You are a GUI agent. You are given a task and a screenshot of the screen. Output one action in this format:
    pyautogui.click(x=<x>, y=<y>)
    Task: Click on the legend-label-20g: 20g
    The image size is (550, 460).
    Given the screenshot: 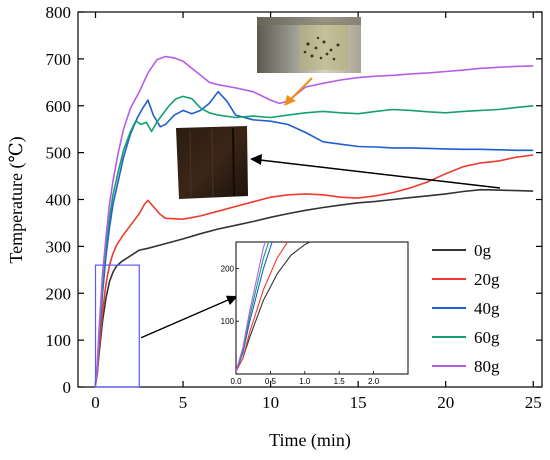 What is the action you would take?
    pyautogui.click(x=487, y=279)
    